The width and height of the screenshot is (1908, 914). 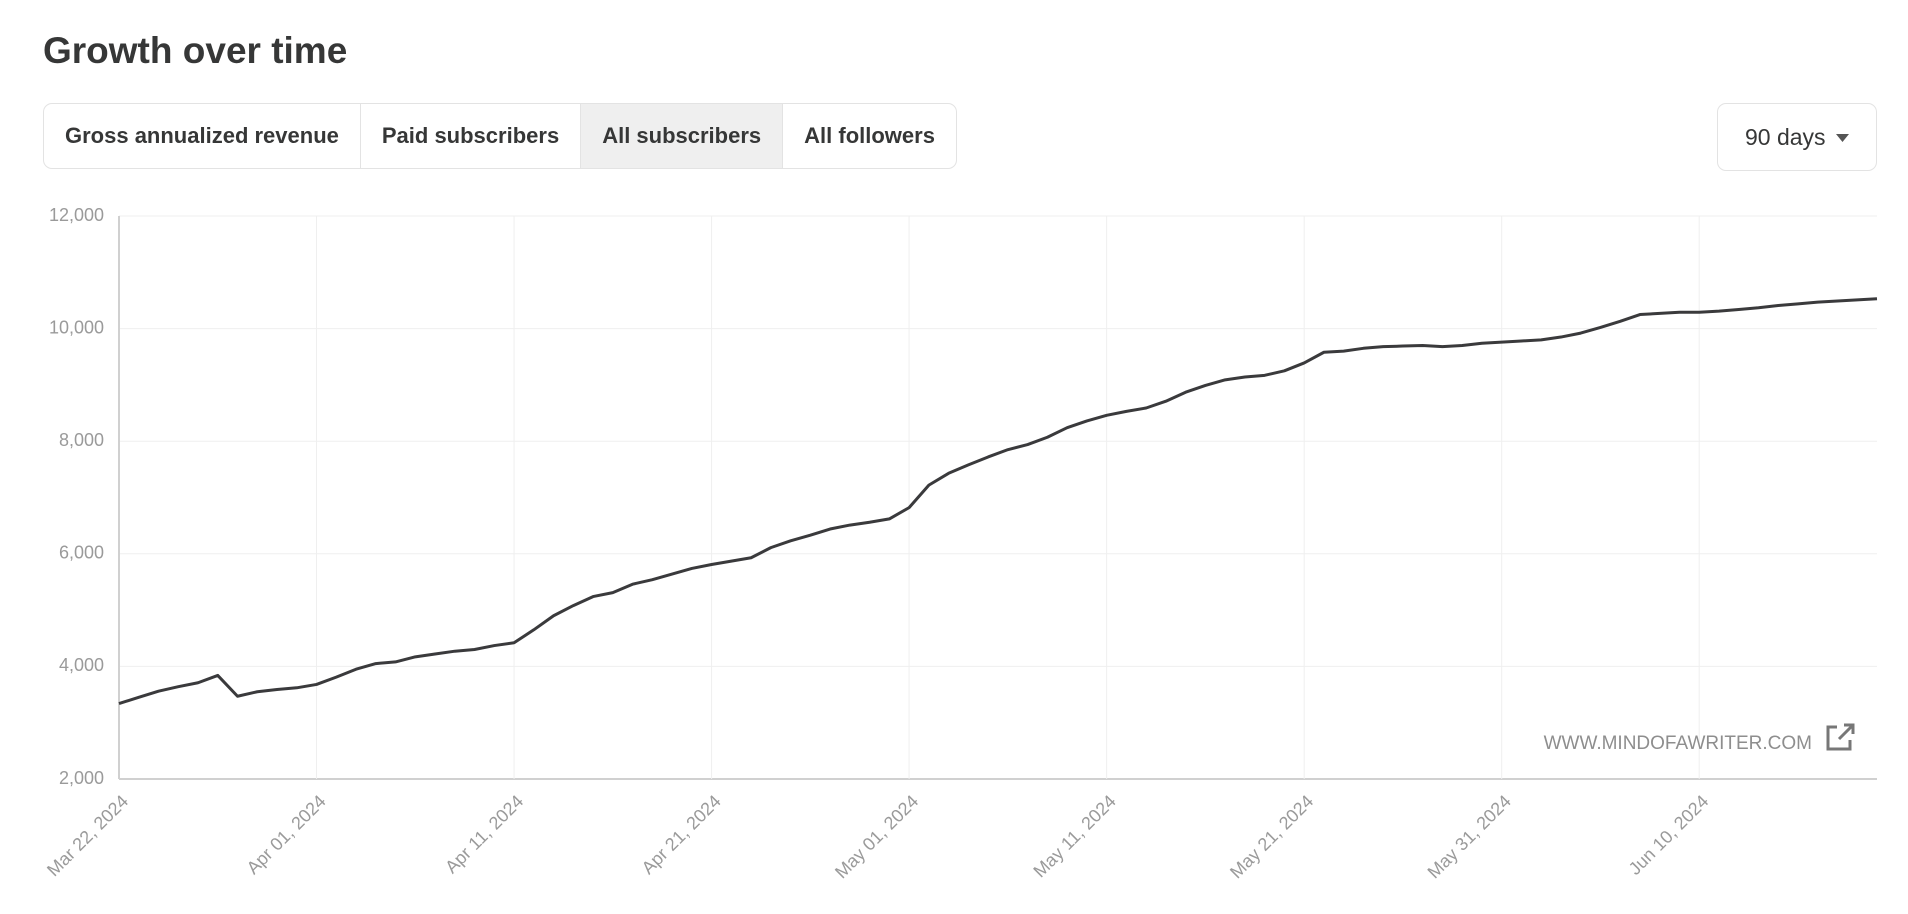 What do you see at coordinates (1074, 836) in the screenshot?
I see `x-tick-label: May 11, 2024` at bounding box center [1074, 836].